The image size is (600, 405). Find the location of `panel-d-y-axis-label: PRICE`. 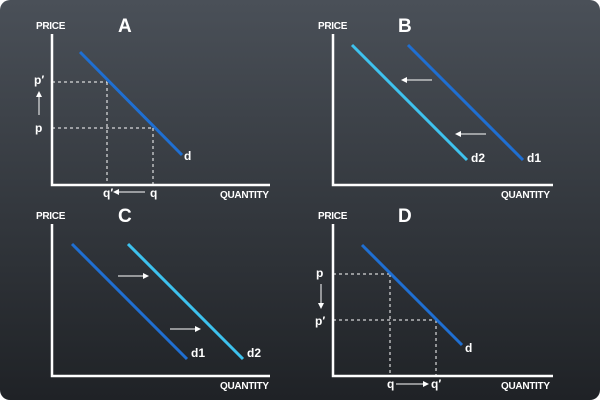

panel-d-y-axis-label: PRICE is located at coordinates (333, 216).